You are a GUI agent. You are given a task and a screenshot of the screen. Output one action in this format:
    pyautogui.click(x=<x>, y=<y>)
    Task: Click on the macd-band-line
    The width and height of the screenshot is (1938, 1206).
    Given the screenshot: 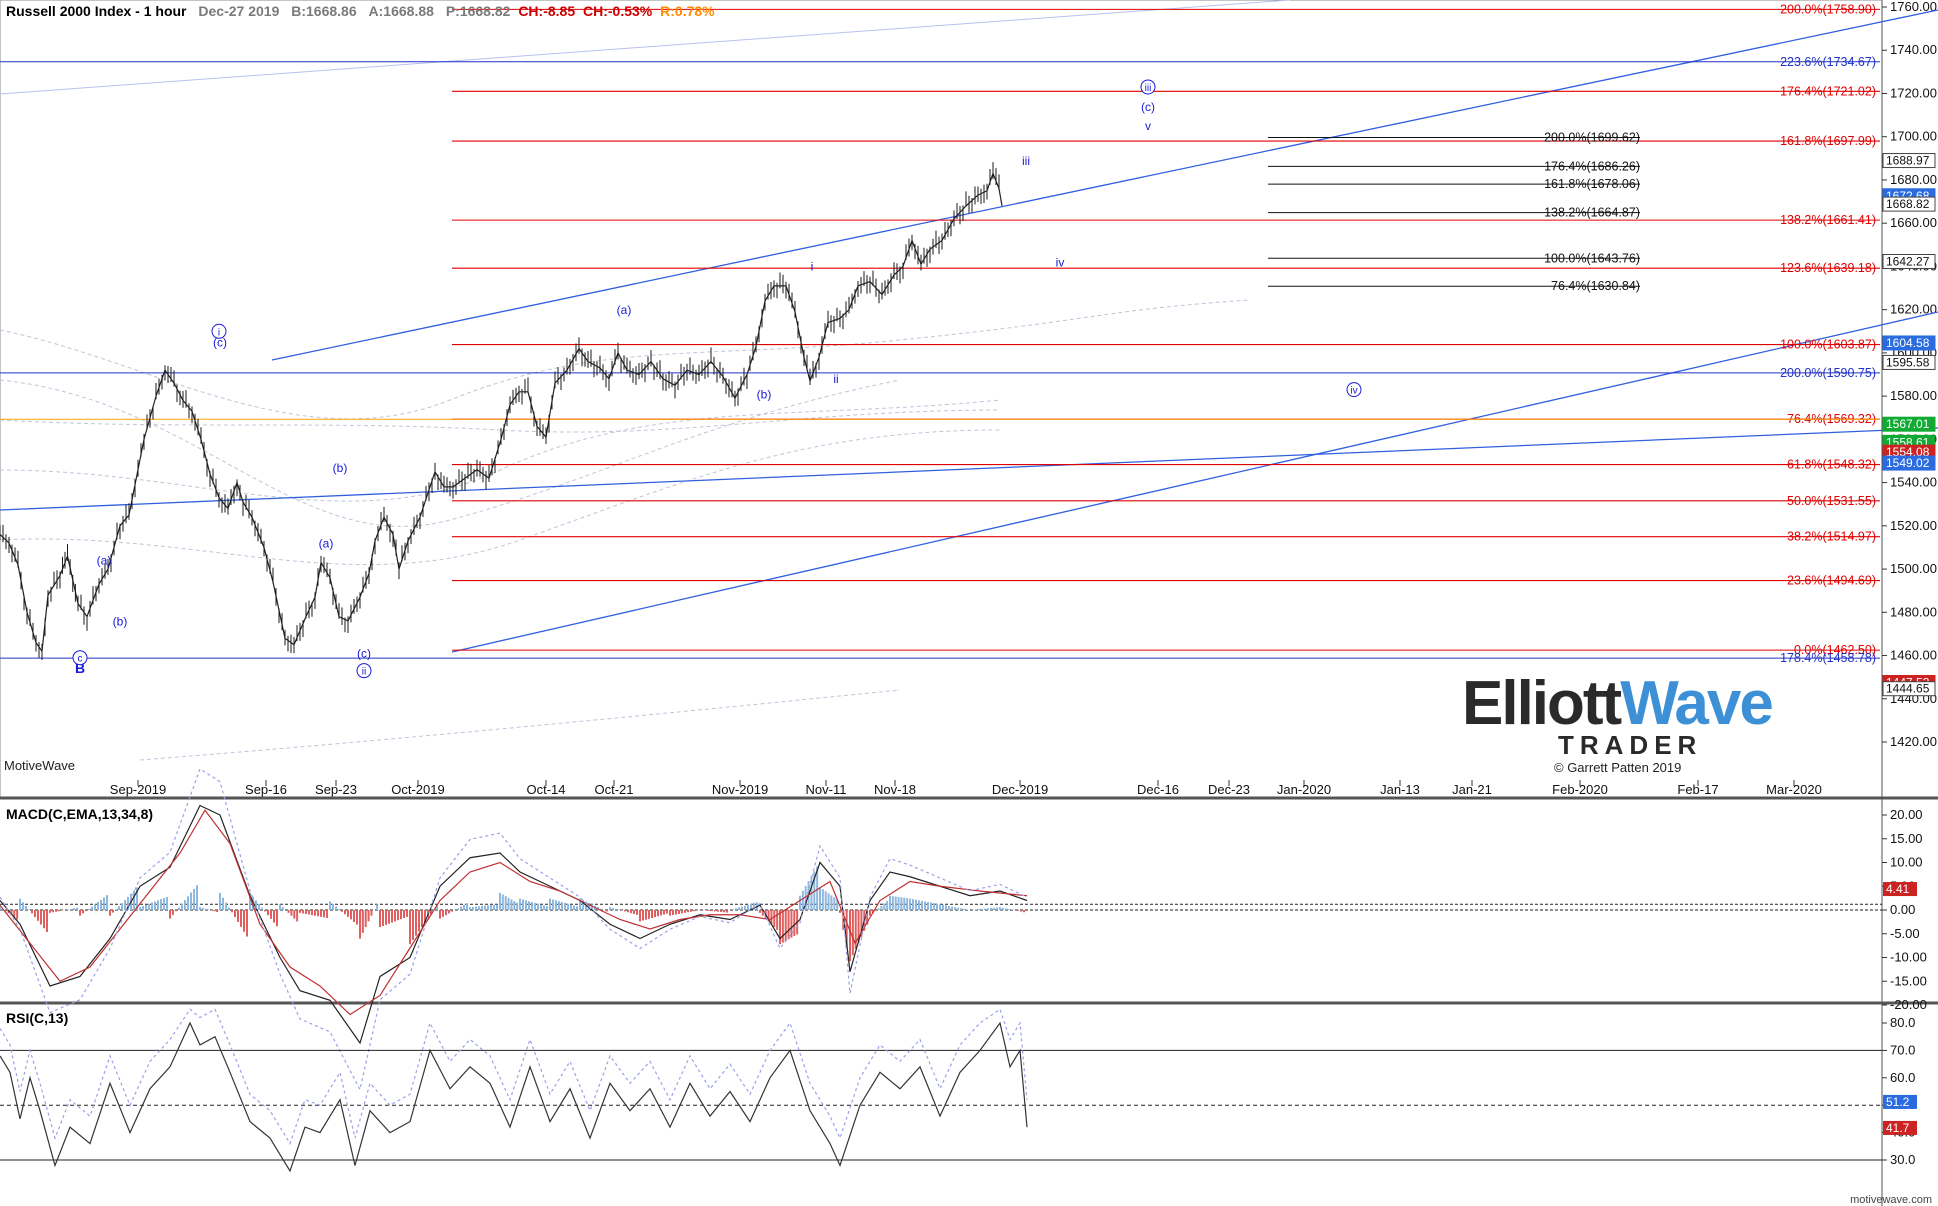 What is the action you would take?
    pyautogui.click(x=514, y=930)
    